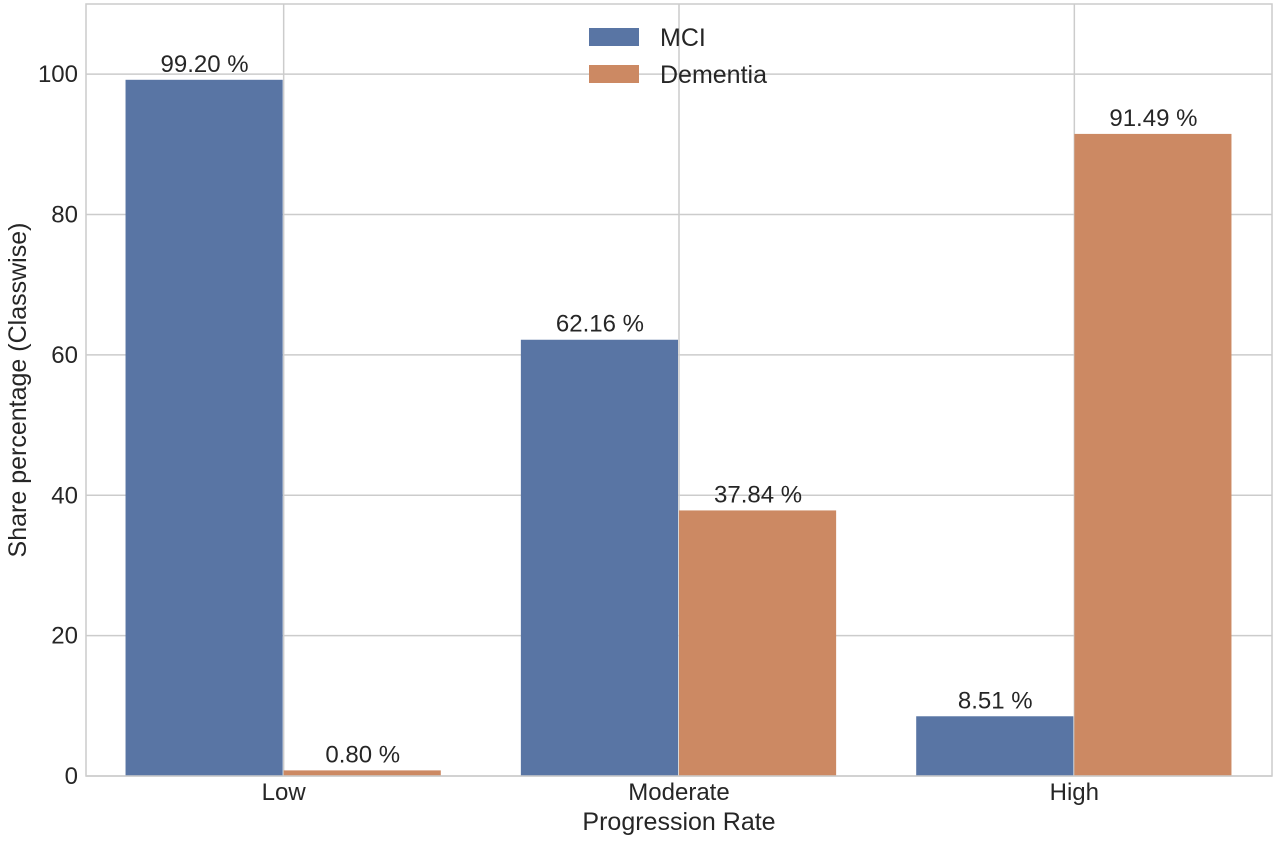  Describe the element at coordinates (995, 746) in the screenshot. I see `bar-mci-high` at that location.